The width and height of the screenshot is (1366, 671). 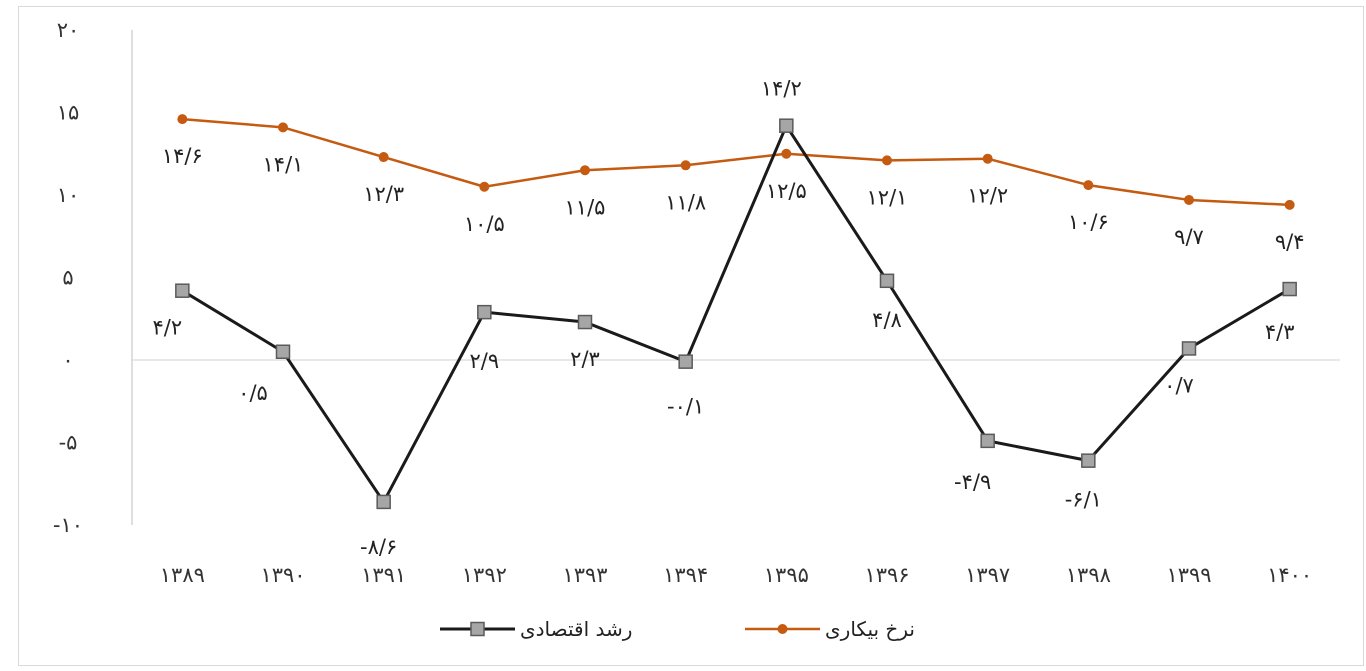 I want to click on unemployment-data-label: ۱۲/۲, so click(x=987, y=196).